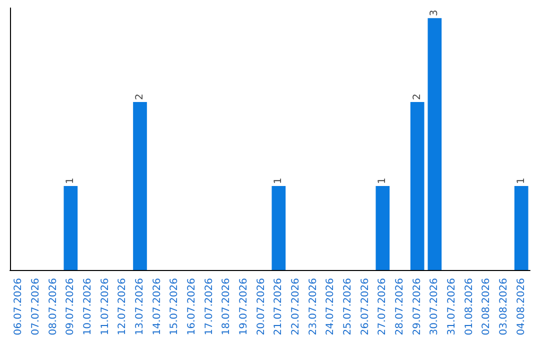 The width and height of the screenshot is (540, 340). Describe the element at coordinates (400, 307) in the screenshot. I see `x-tick-label: 28.07.2026` at that location.